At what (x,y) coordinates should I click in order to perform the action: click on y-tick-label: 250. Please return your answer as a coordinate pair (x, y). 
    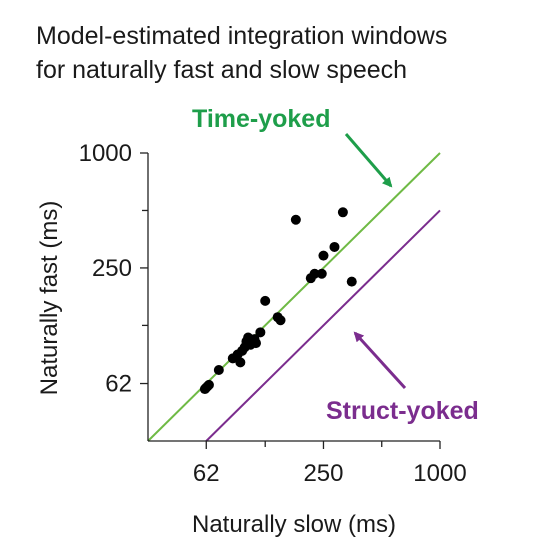
    Looking at the image, I should click on (112, 268).